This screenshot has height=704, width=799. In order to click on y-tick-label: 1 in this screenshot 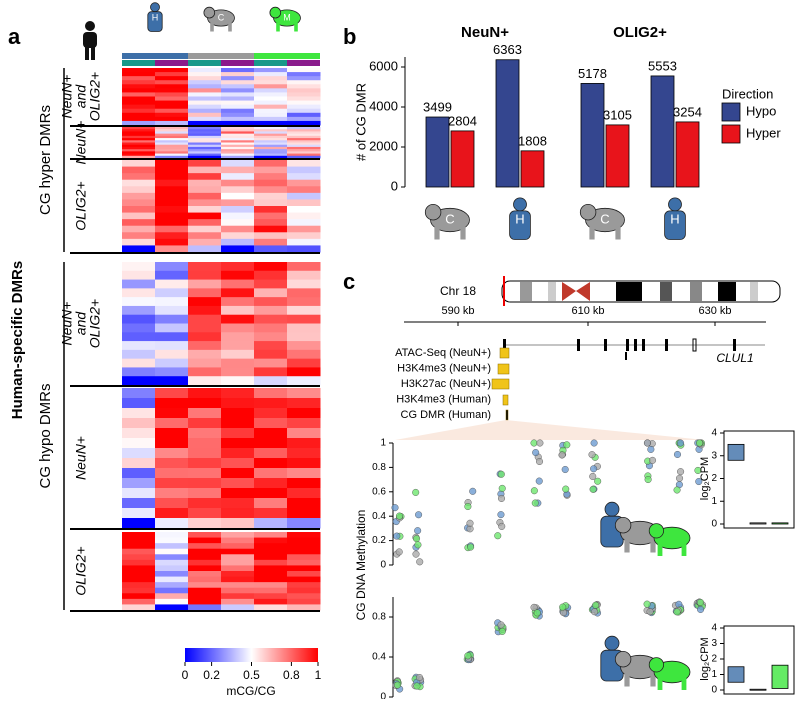, I will do `click(383, 443)`.